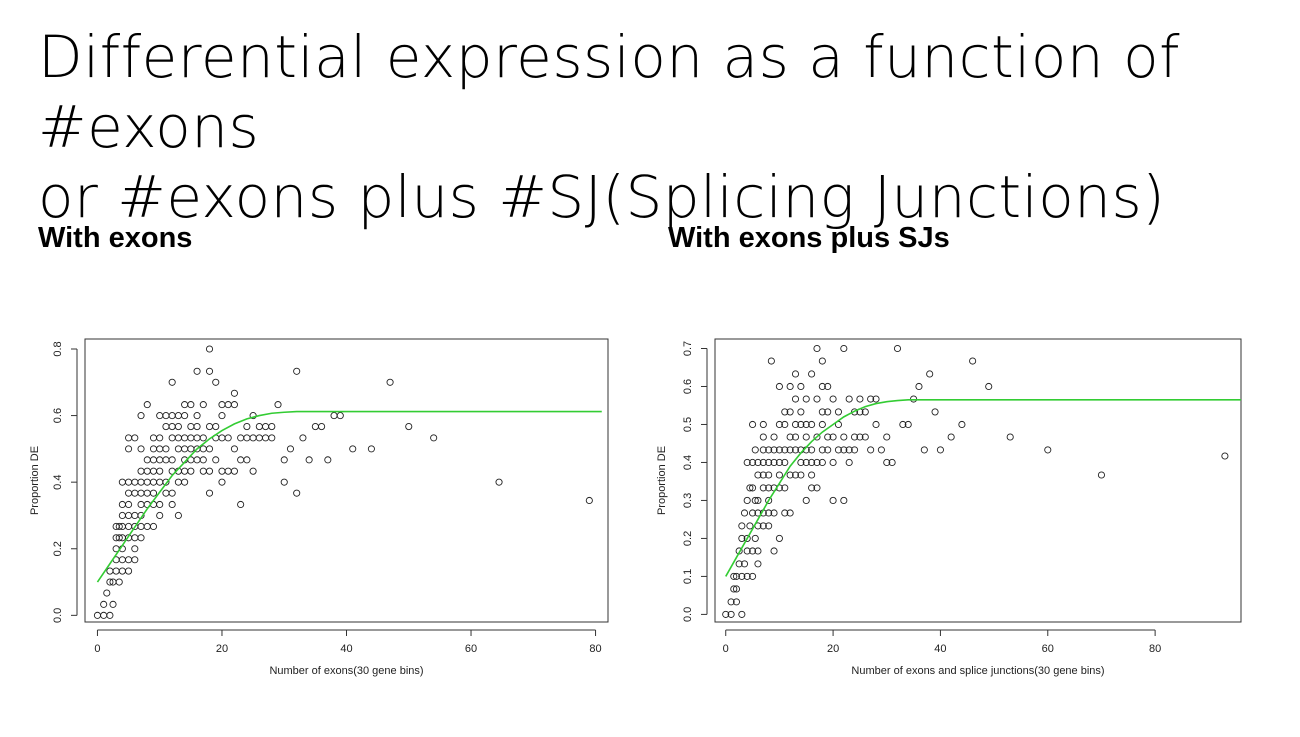 This screenshot has height=737, width=1300. What do you see at coordinates (35, 480) in the screenshot?
I see `exons-y-axis-label: Proportion DE` at bounding box center [35, 480].